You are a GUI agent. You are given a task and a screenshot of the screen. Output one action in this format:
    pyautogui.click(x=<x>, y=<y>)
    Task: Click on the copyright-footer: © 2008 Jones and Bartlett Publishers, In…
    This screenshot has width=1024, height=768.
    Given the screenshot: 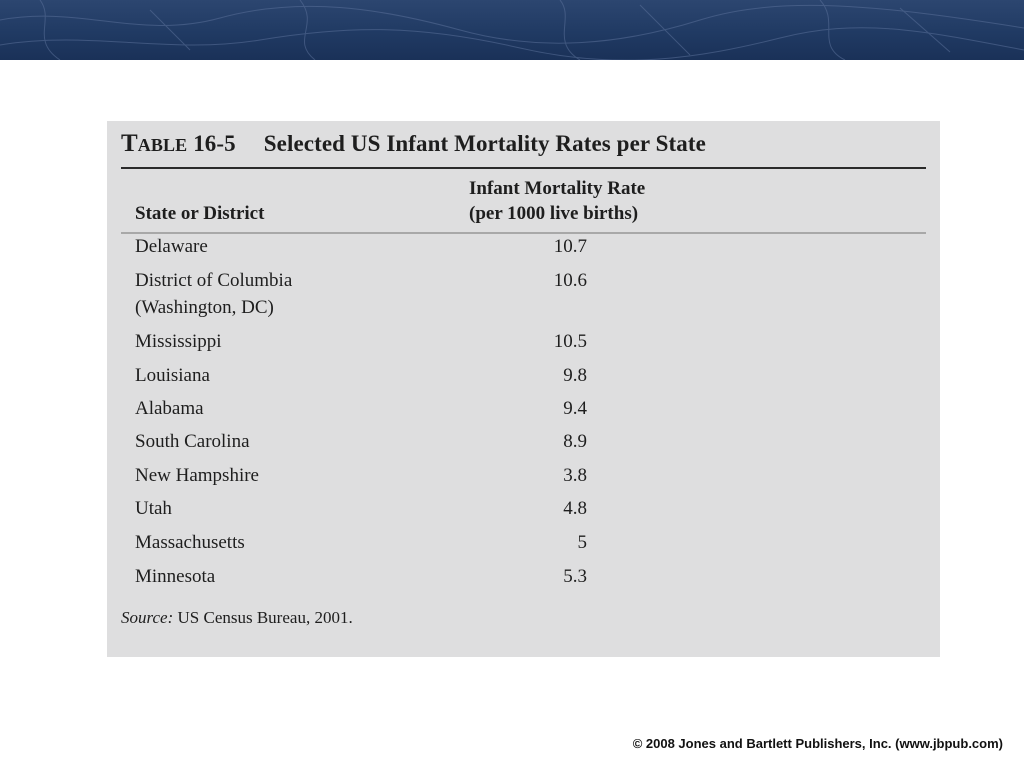 What is the action you would take?
    pyautogui.click(x=817, y=743)
    